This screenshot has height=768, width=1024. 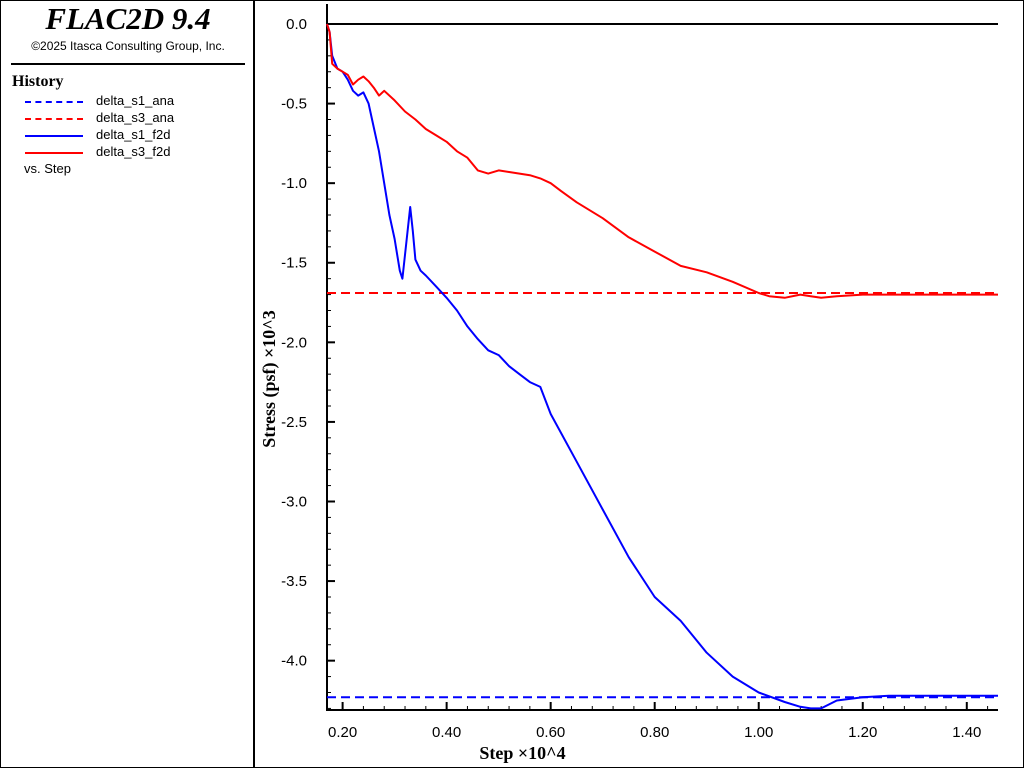 What do you see at coordinates (966, 732) in the screenshot?
I see `x-tick-label: 1.40` at bounding box center [966, 732].